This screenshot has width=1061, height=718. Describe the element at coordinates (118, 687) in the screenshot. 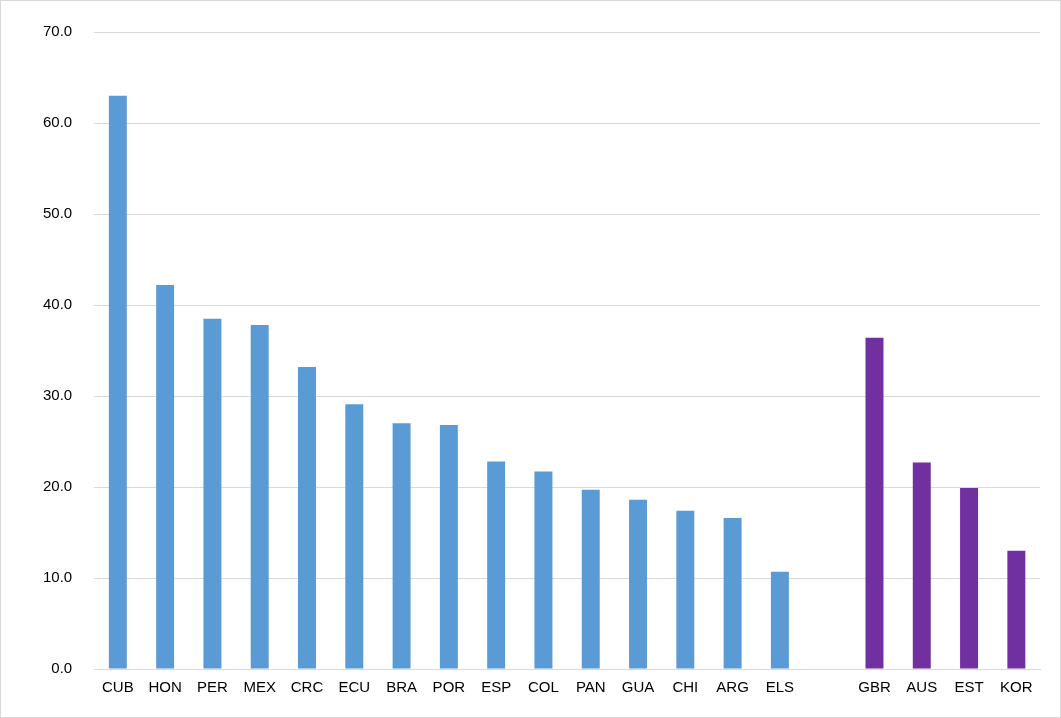

I see `x-tick-label: CUB` at that location.